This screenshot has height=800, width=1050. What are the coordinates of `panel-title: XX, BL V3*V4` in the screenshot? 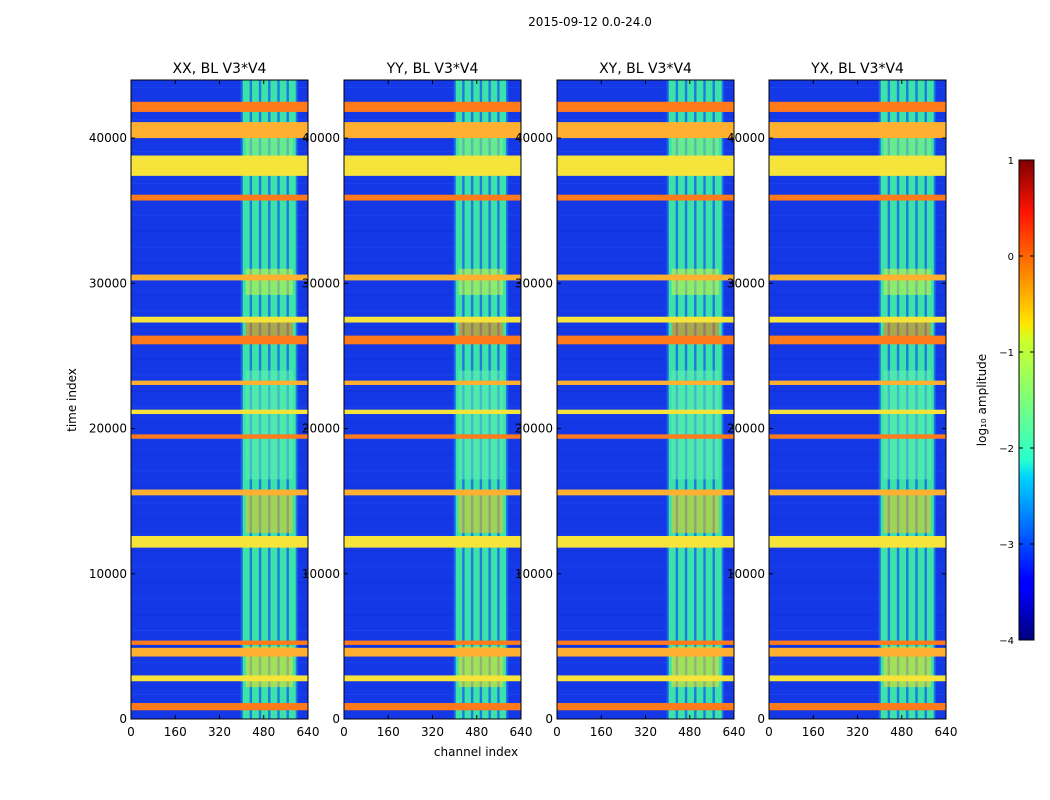 It's located at (220, 69).